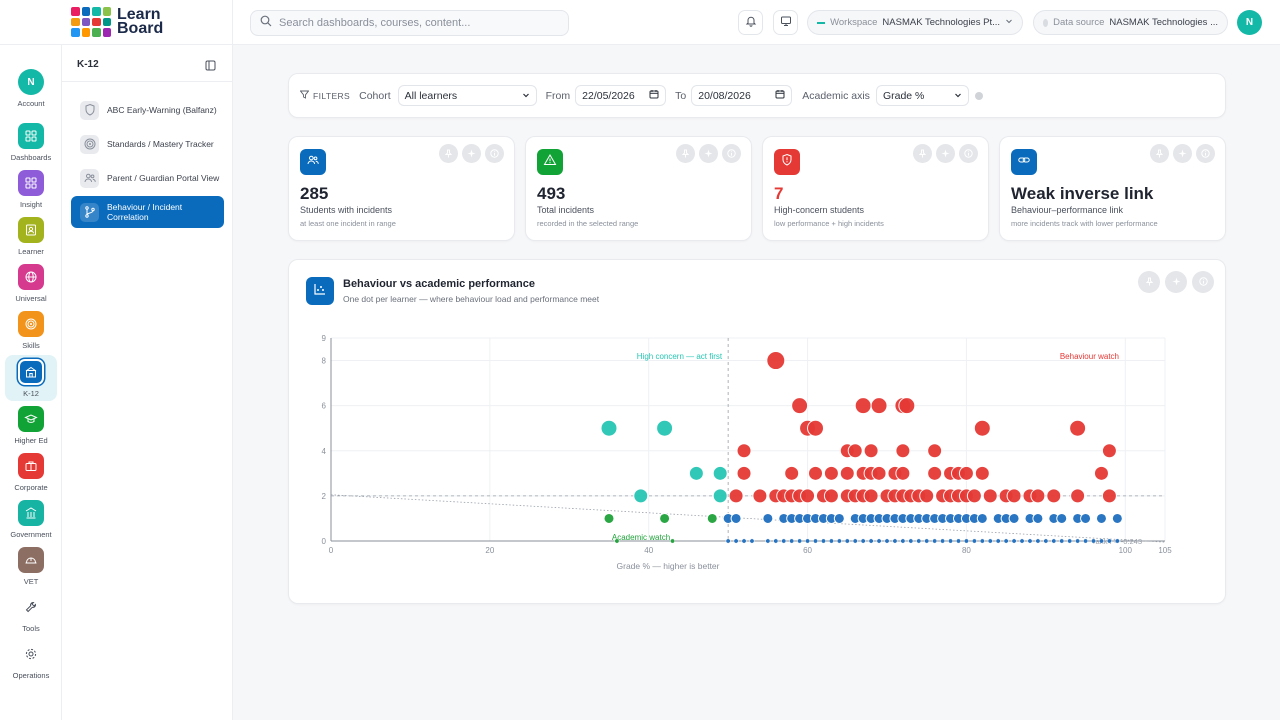 The image size is (1280, 720). Describe the element at coordinates (31, 472) in the screenshot. I see `rail-item-corporate: Corporate` at that location.